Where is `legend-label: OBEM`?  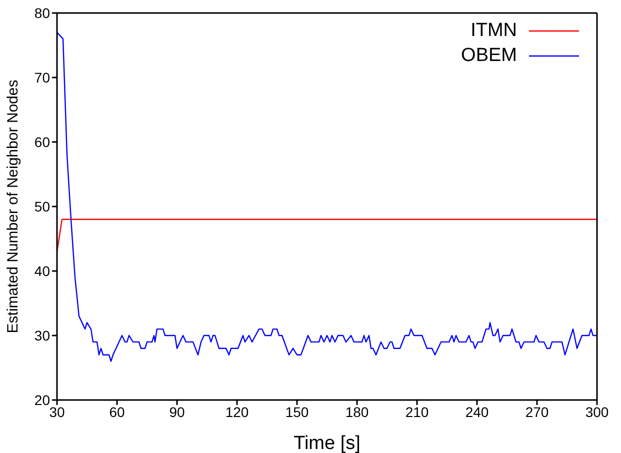 legend-label: OBEM is located at coordinates (489, 55).